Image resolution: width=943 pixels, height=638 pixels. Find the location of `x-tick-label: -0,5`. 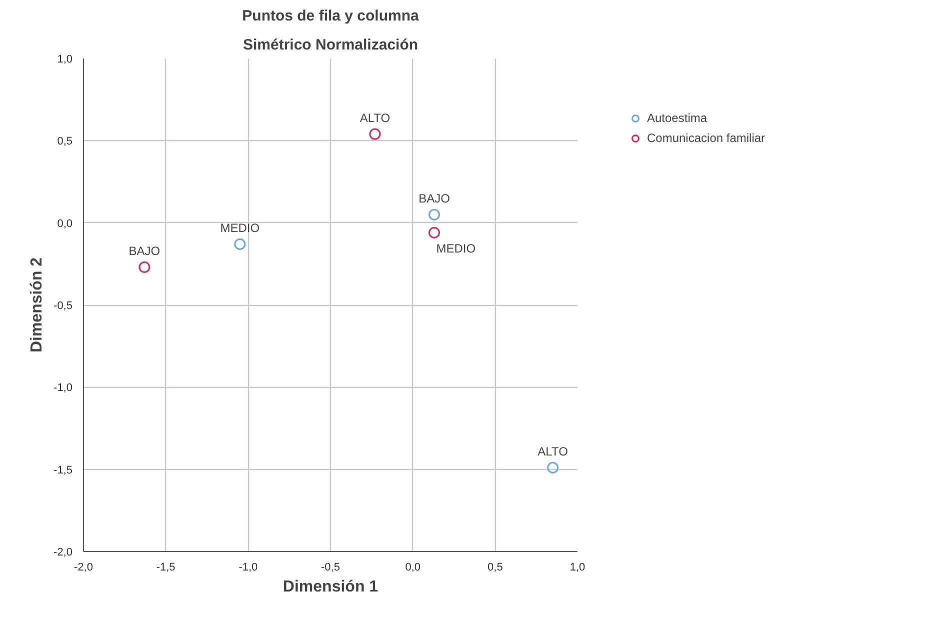

x-tick-label: -0,5 is located at coordinates (330, 568).